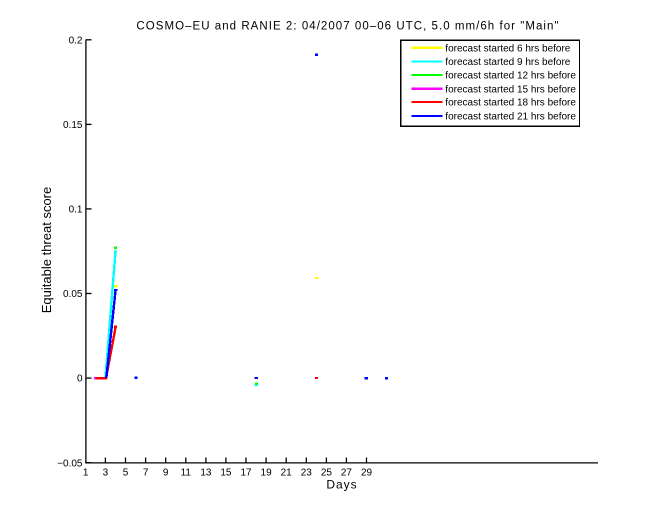  Describe the element at coordinates (166, 472) in the screenshot. I see `svg-text: 9` at that location.